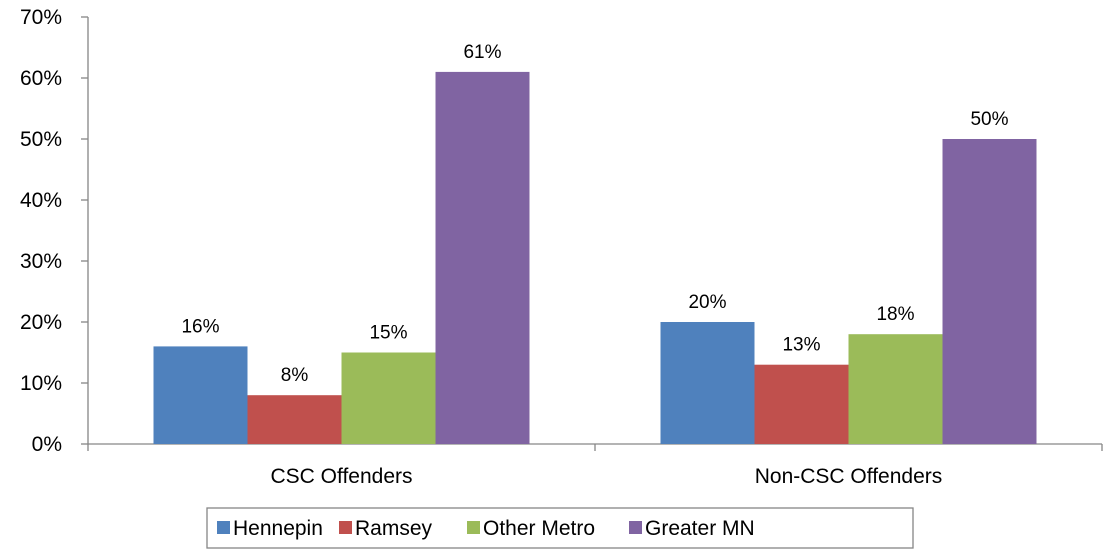  I want to click on data-label: 16%, so click(200, 326).